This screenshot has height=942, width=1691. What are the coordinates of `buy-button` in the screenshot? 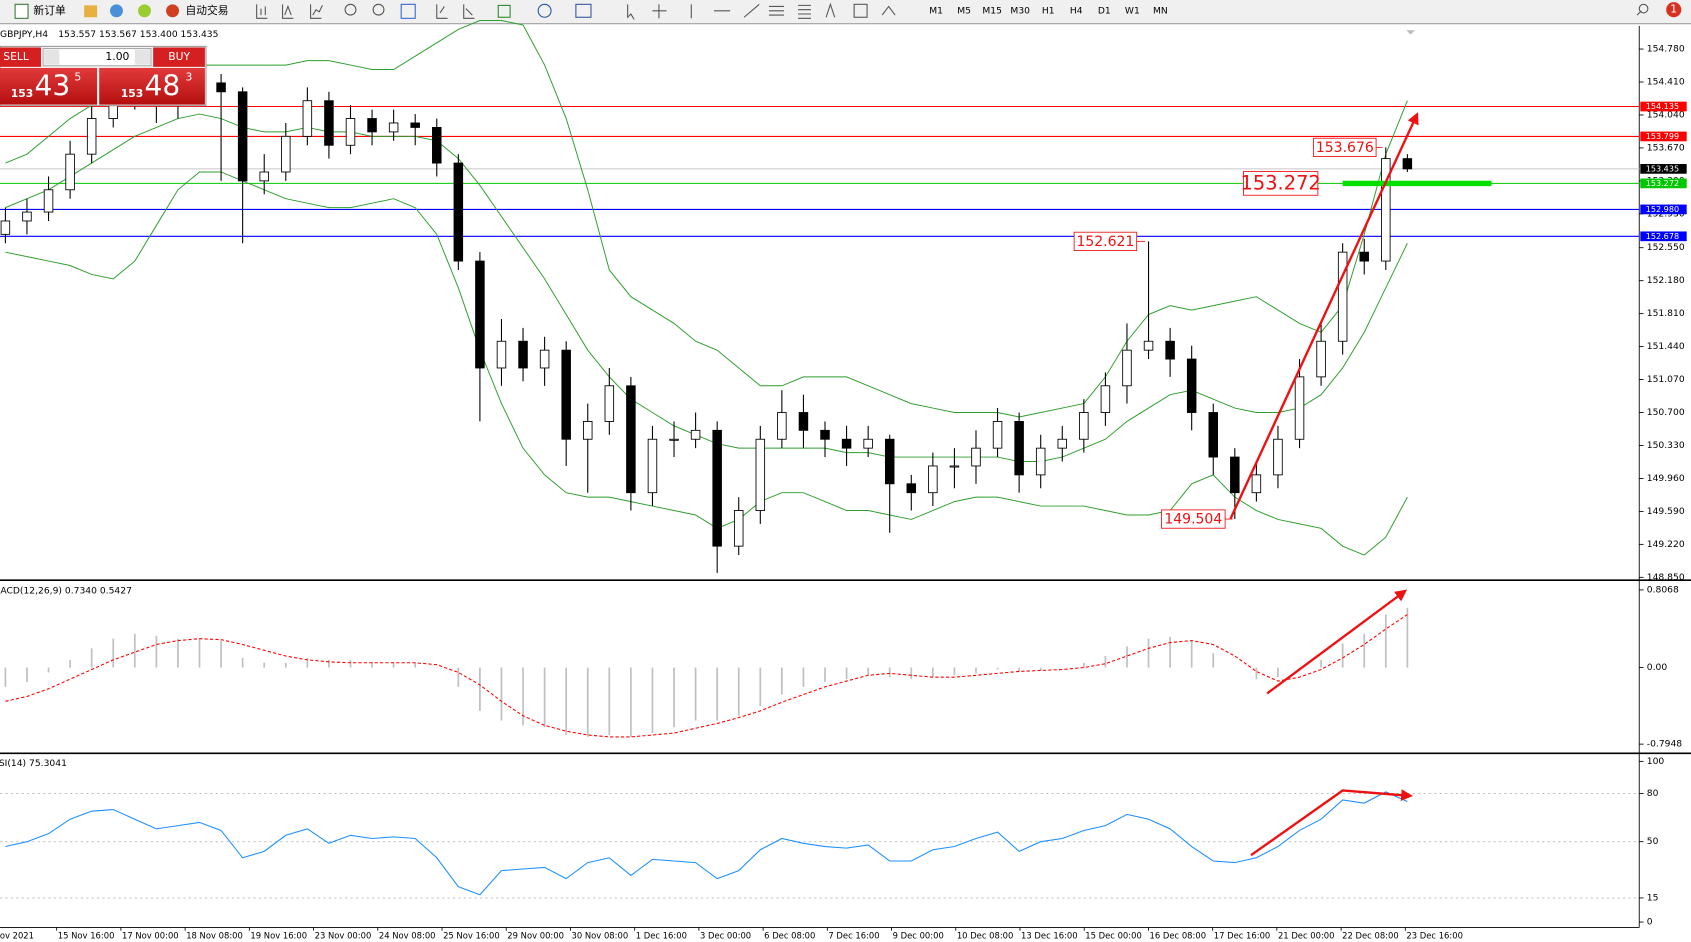 It's located at (179, 57).